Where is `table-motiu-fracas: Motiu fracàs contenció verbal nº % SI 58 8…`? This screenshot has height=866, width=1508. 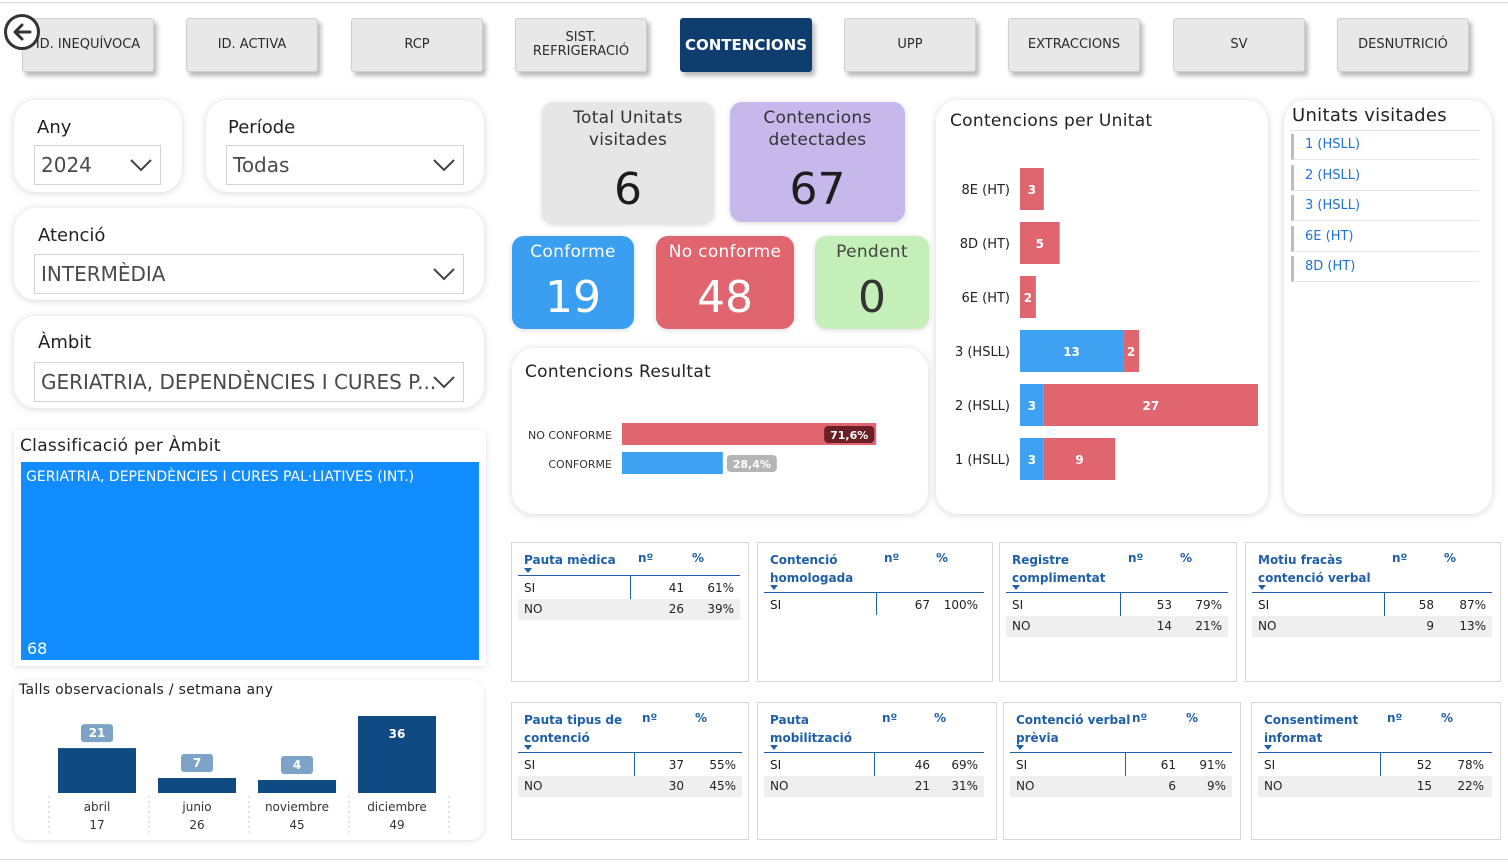
table-motiu-fracas: Motiu fracàs contenció verbal nº % SI 58 8… is located at coordinates (1373, 612).